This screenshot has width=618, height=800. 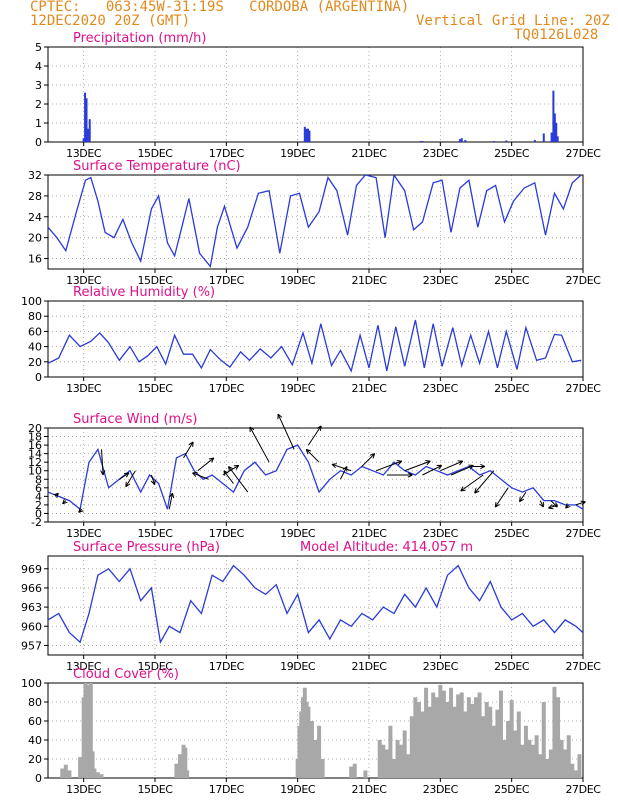 I want to click on y-tick-label: -2, so click(x=36, y=522).